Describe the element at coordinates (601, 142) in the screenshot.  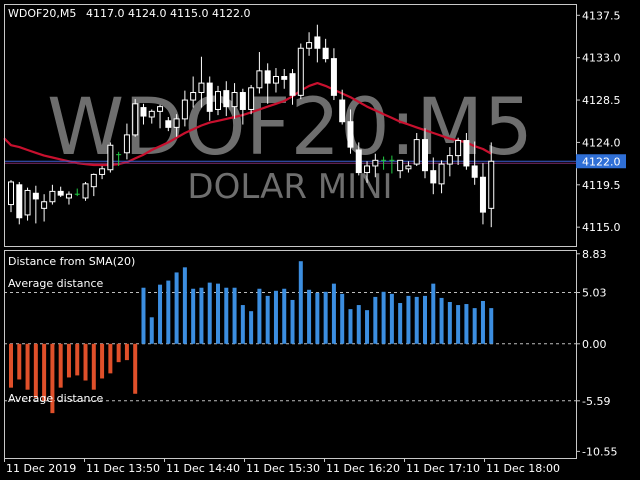
I see `price-ytick-label: 4124.0` at that location.